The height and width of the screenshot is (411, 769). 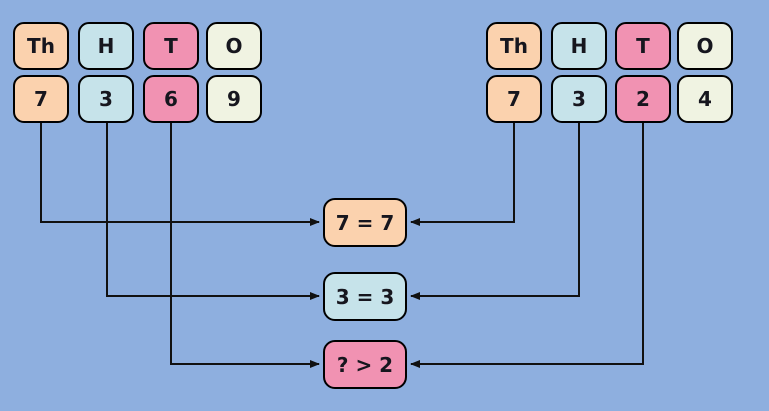 I want to click on left-header-hundreds: H, so click(x=106, y=46).